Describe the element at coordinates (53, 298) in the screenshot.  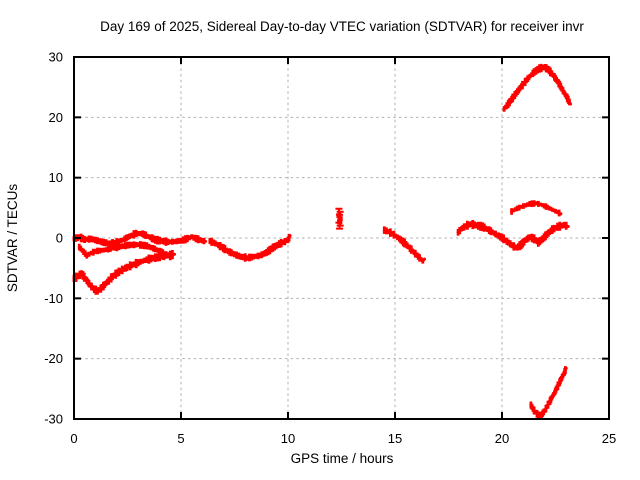
I see `y-tick-label: -10` at that location.